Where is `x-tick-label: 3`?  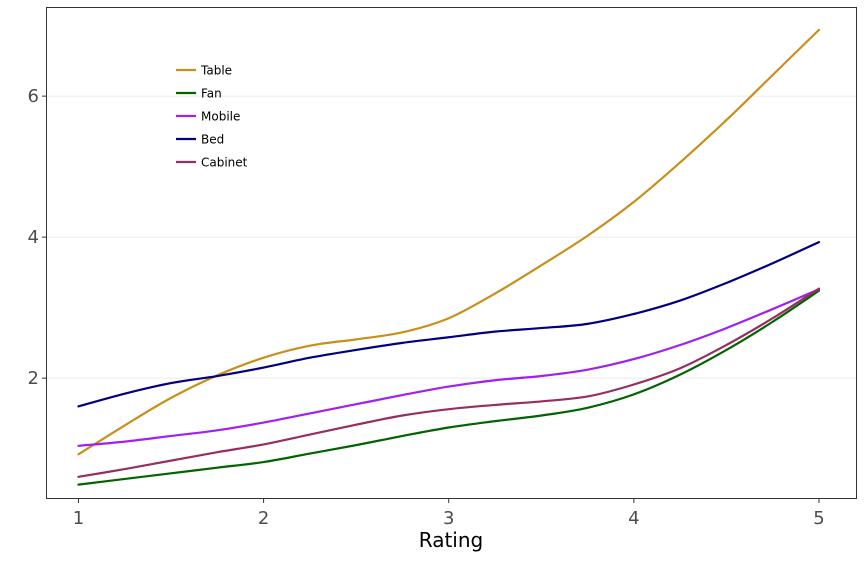
x-tick-label: 3 is located at coordinates (448, 518).